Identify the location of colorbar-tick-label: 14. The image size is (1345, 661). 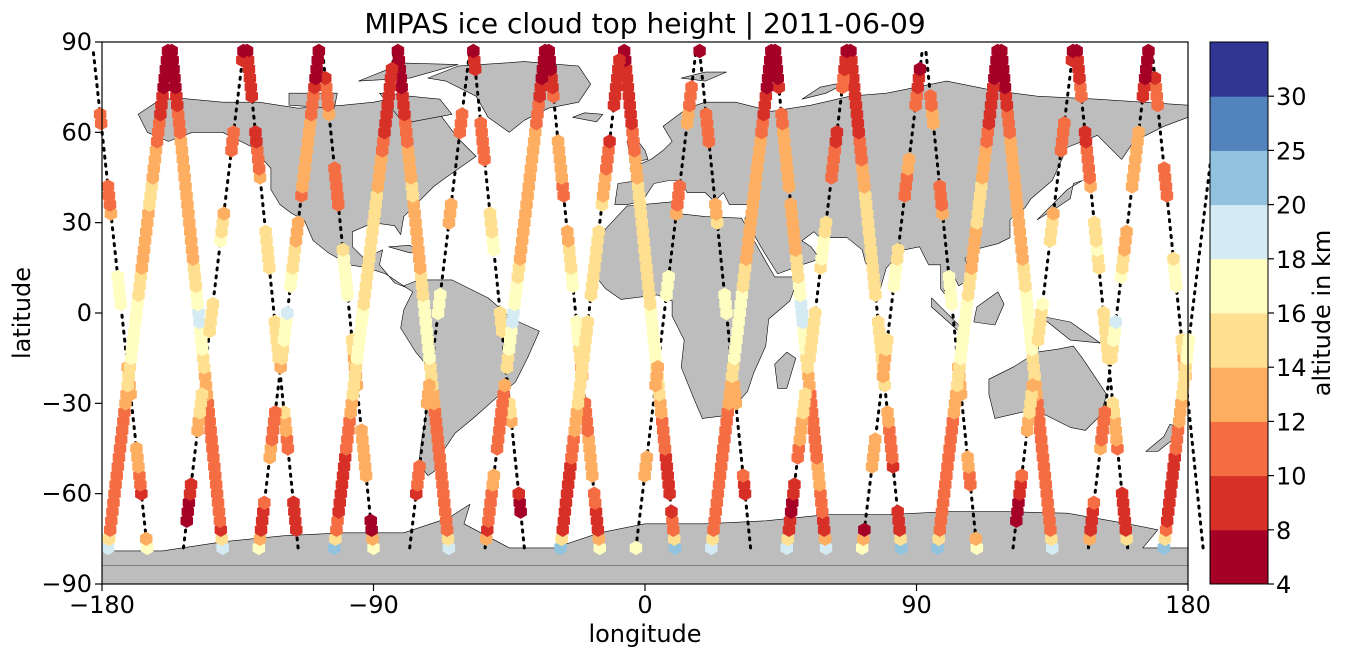
(1291, 368).